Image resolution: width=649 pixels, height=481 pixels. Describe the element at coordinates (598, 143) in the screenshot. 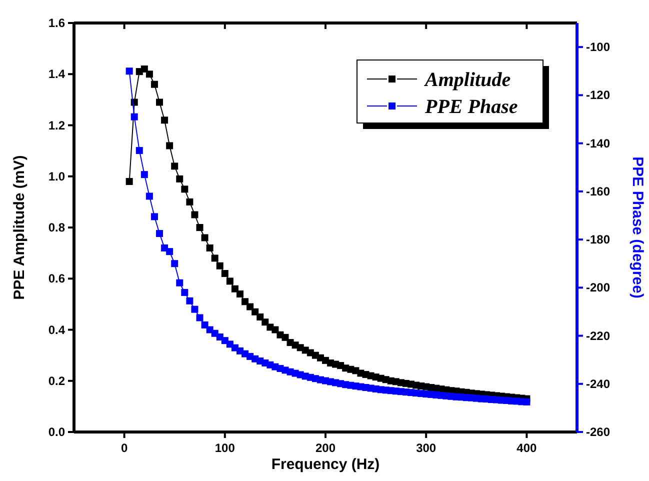

I see `y2-tick-label: -140` at that location.